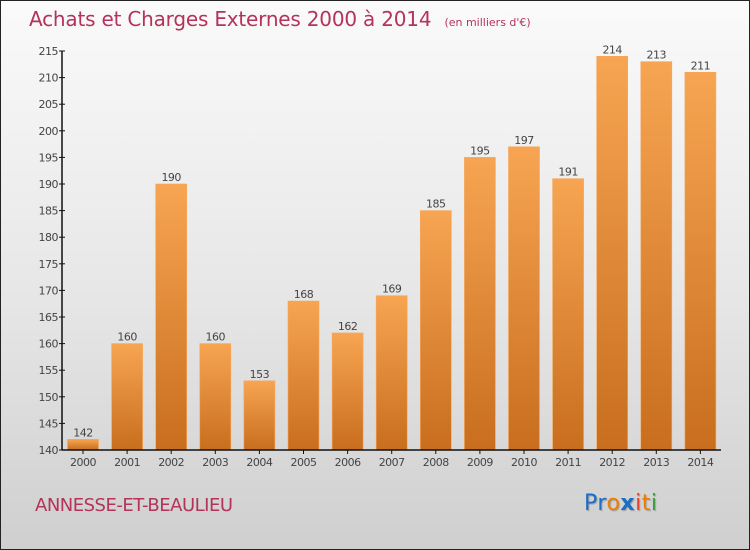  Describe the element at coordinates (171, 462) in the screenshot. I see `x-tick-label-2002: 2002` at that location.